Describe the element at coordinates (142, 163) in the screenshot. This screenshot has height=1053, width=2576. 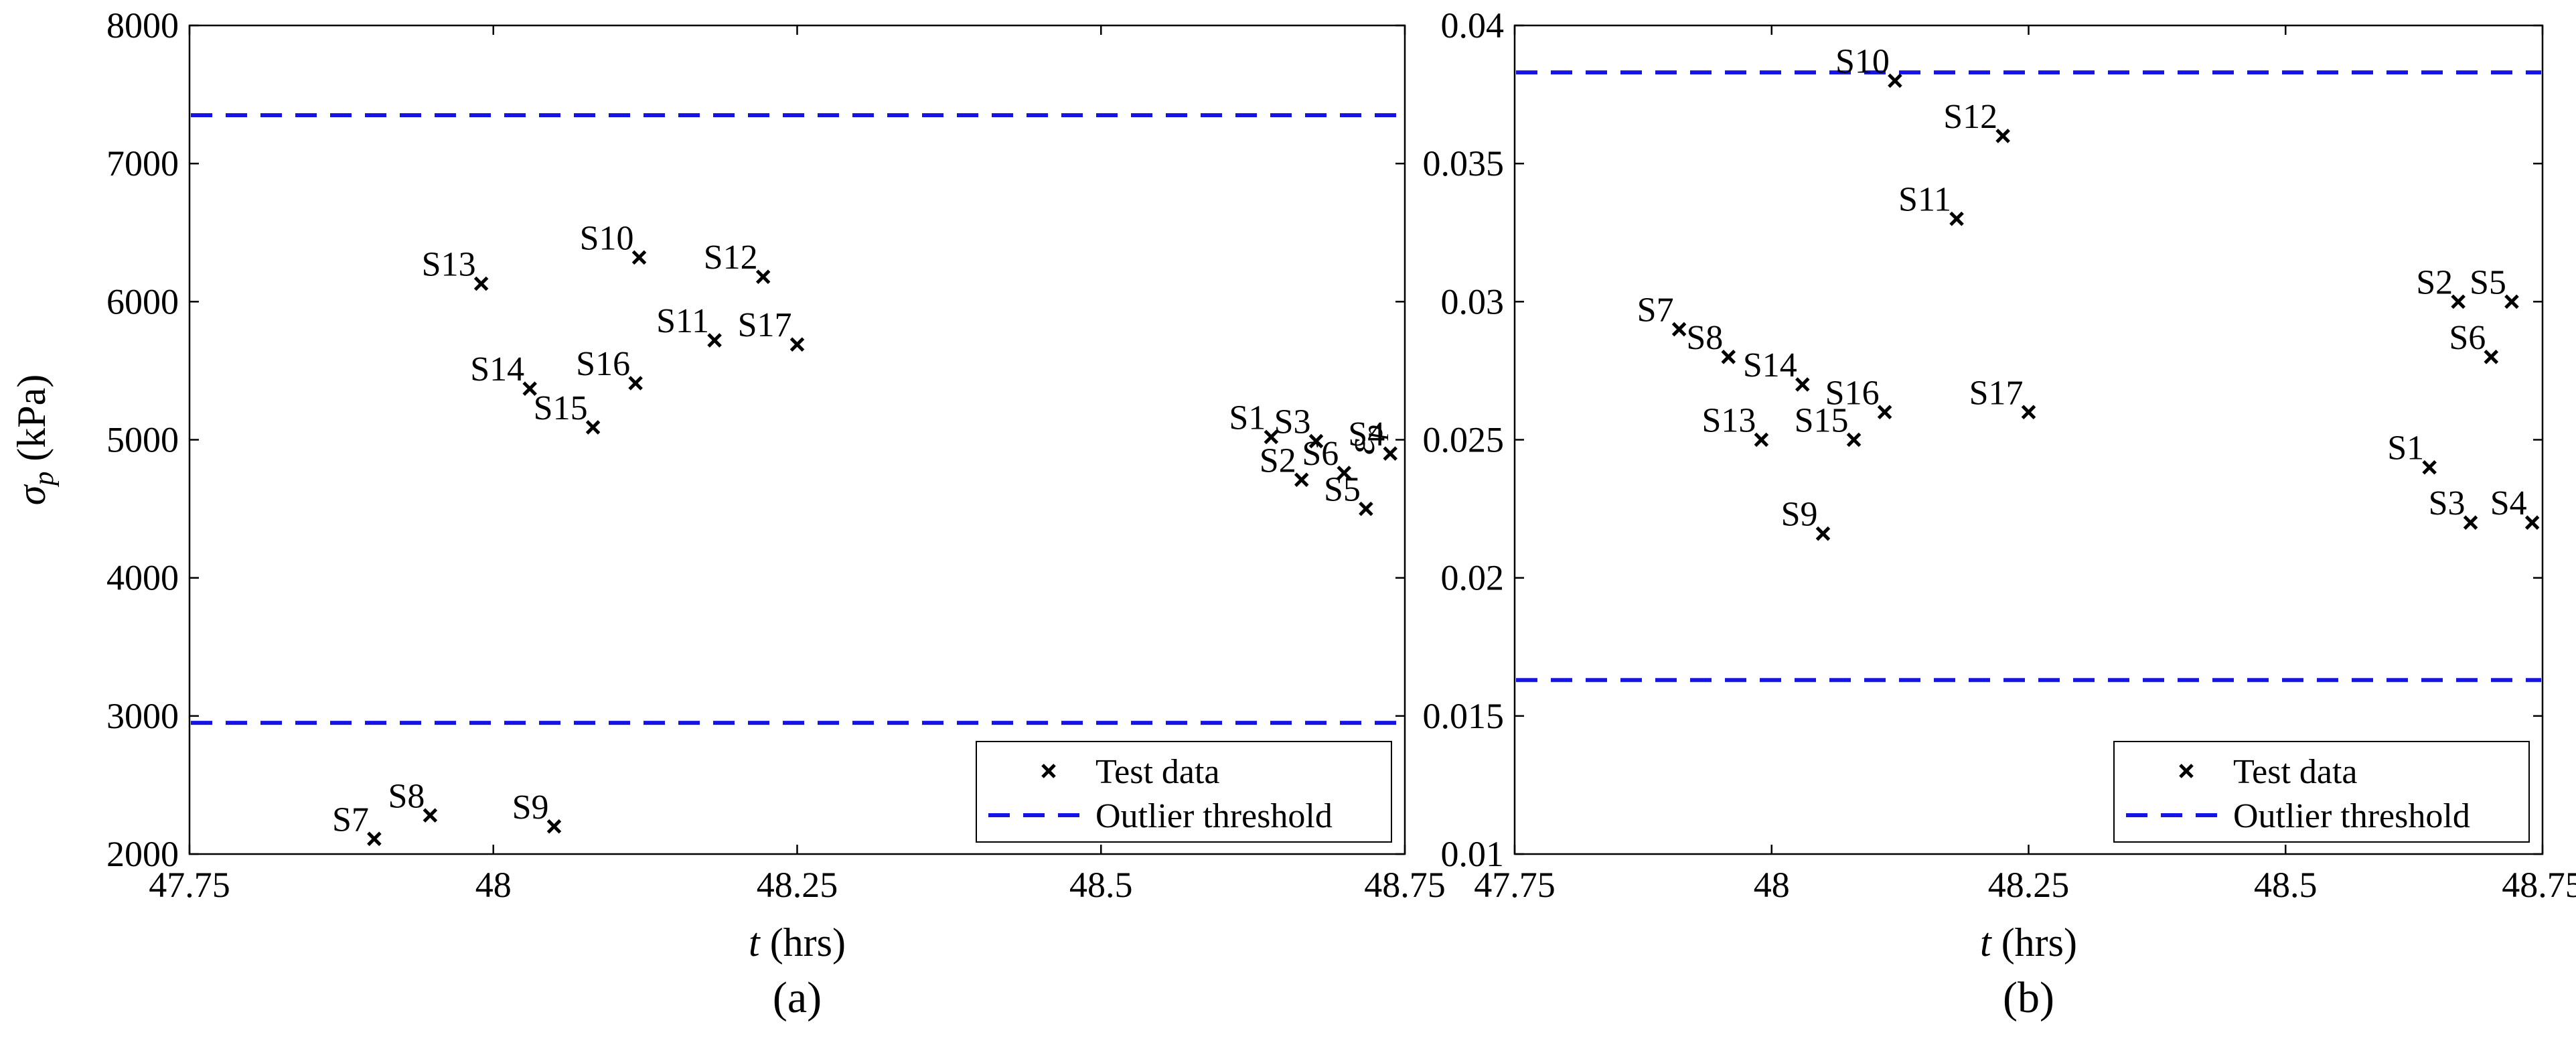
I see `y-tick-label: 7000` at that location.